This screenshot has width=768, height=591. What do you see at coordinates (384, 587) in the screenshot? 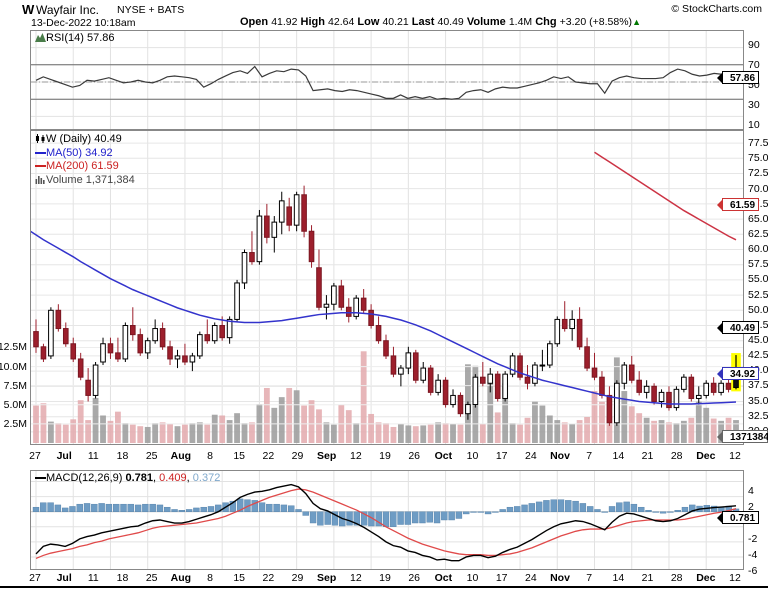
I see `bottom-rule` at bounding box center [384, 587].